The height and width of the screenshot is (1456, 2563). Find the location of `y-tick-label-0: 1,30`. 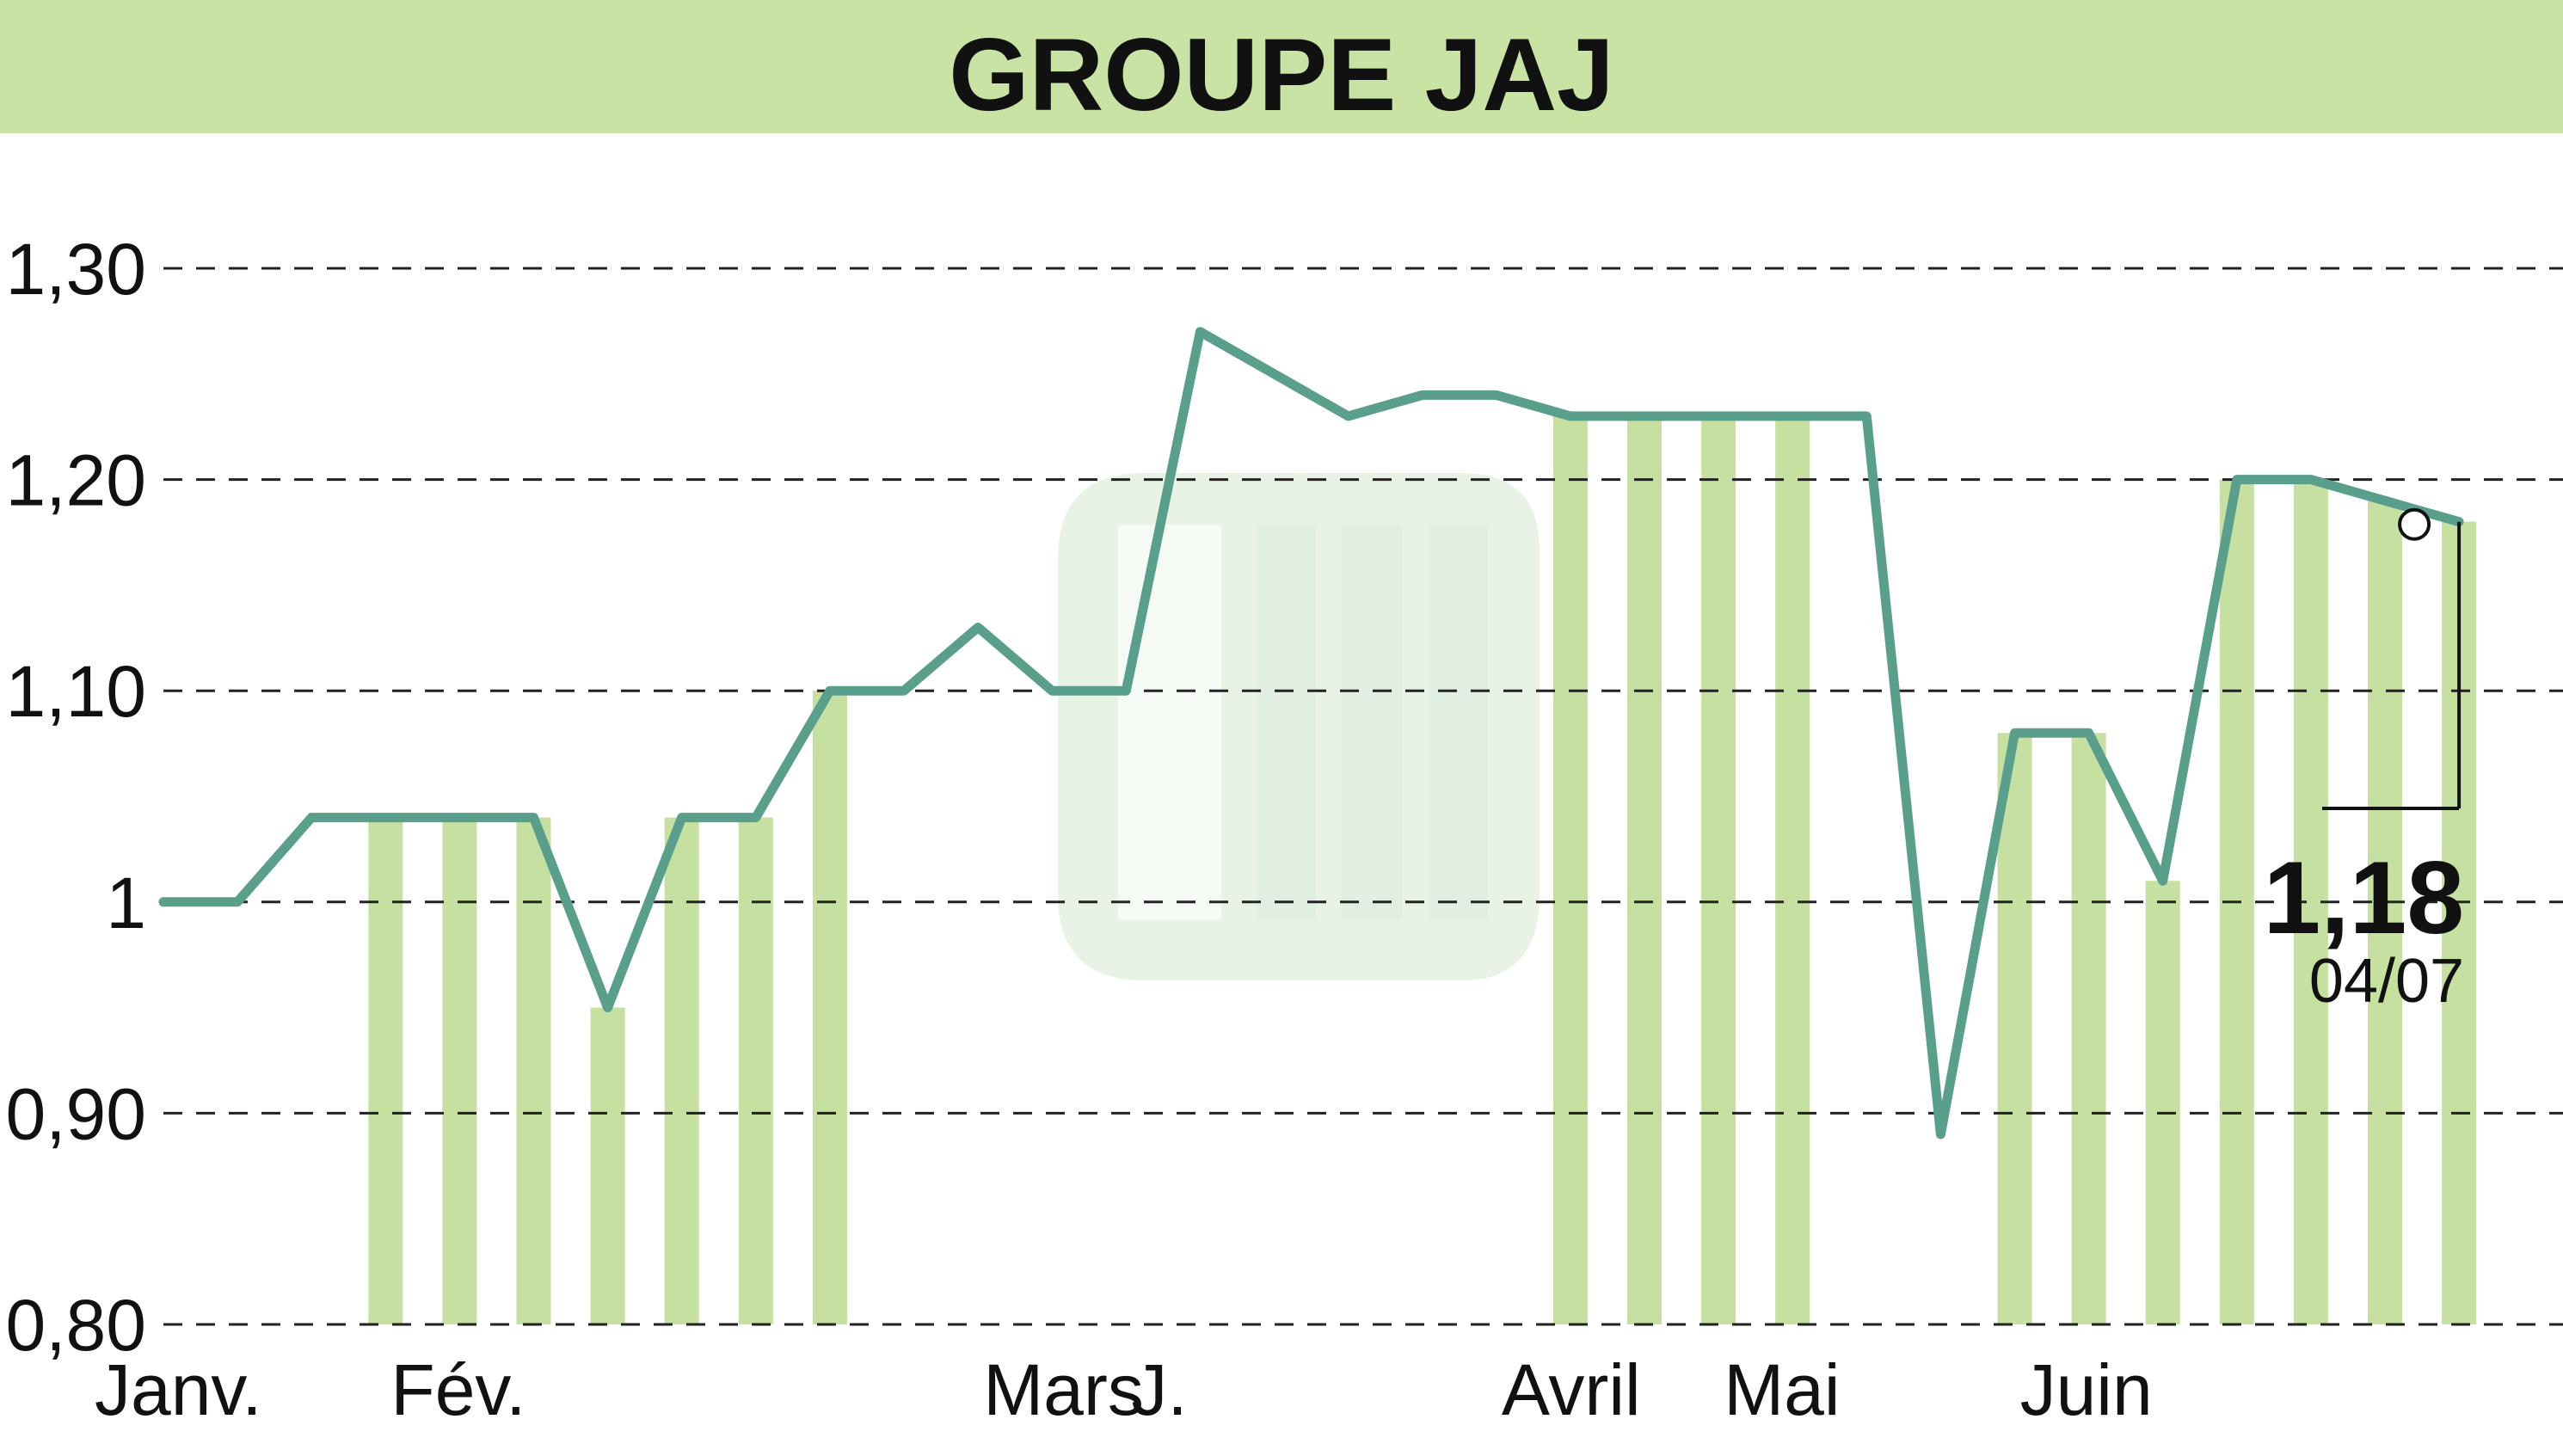

y-tick-label-0: 1,30 is located at coordinates (76, 270).